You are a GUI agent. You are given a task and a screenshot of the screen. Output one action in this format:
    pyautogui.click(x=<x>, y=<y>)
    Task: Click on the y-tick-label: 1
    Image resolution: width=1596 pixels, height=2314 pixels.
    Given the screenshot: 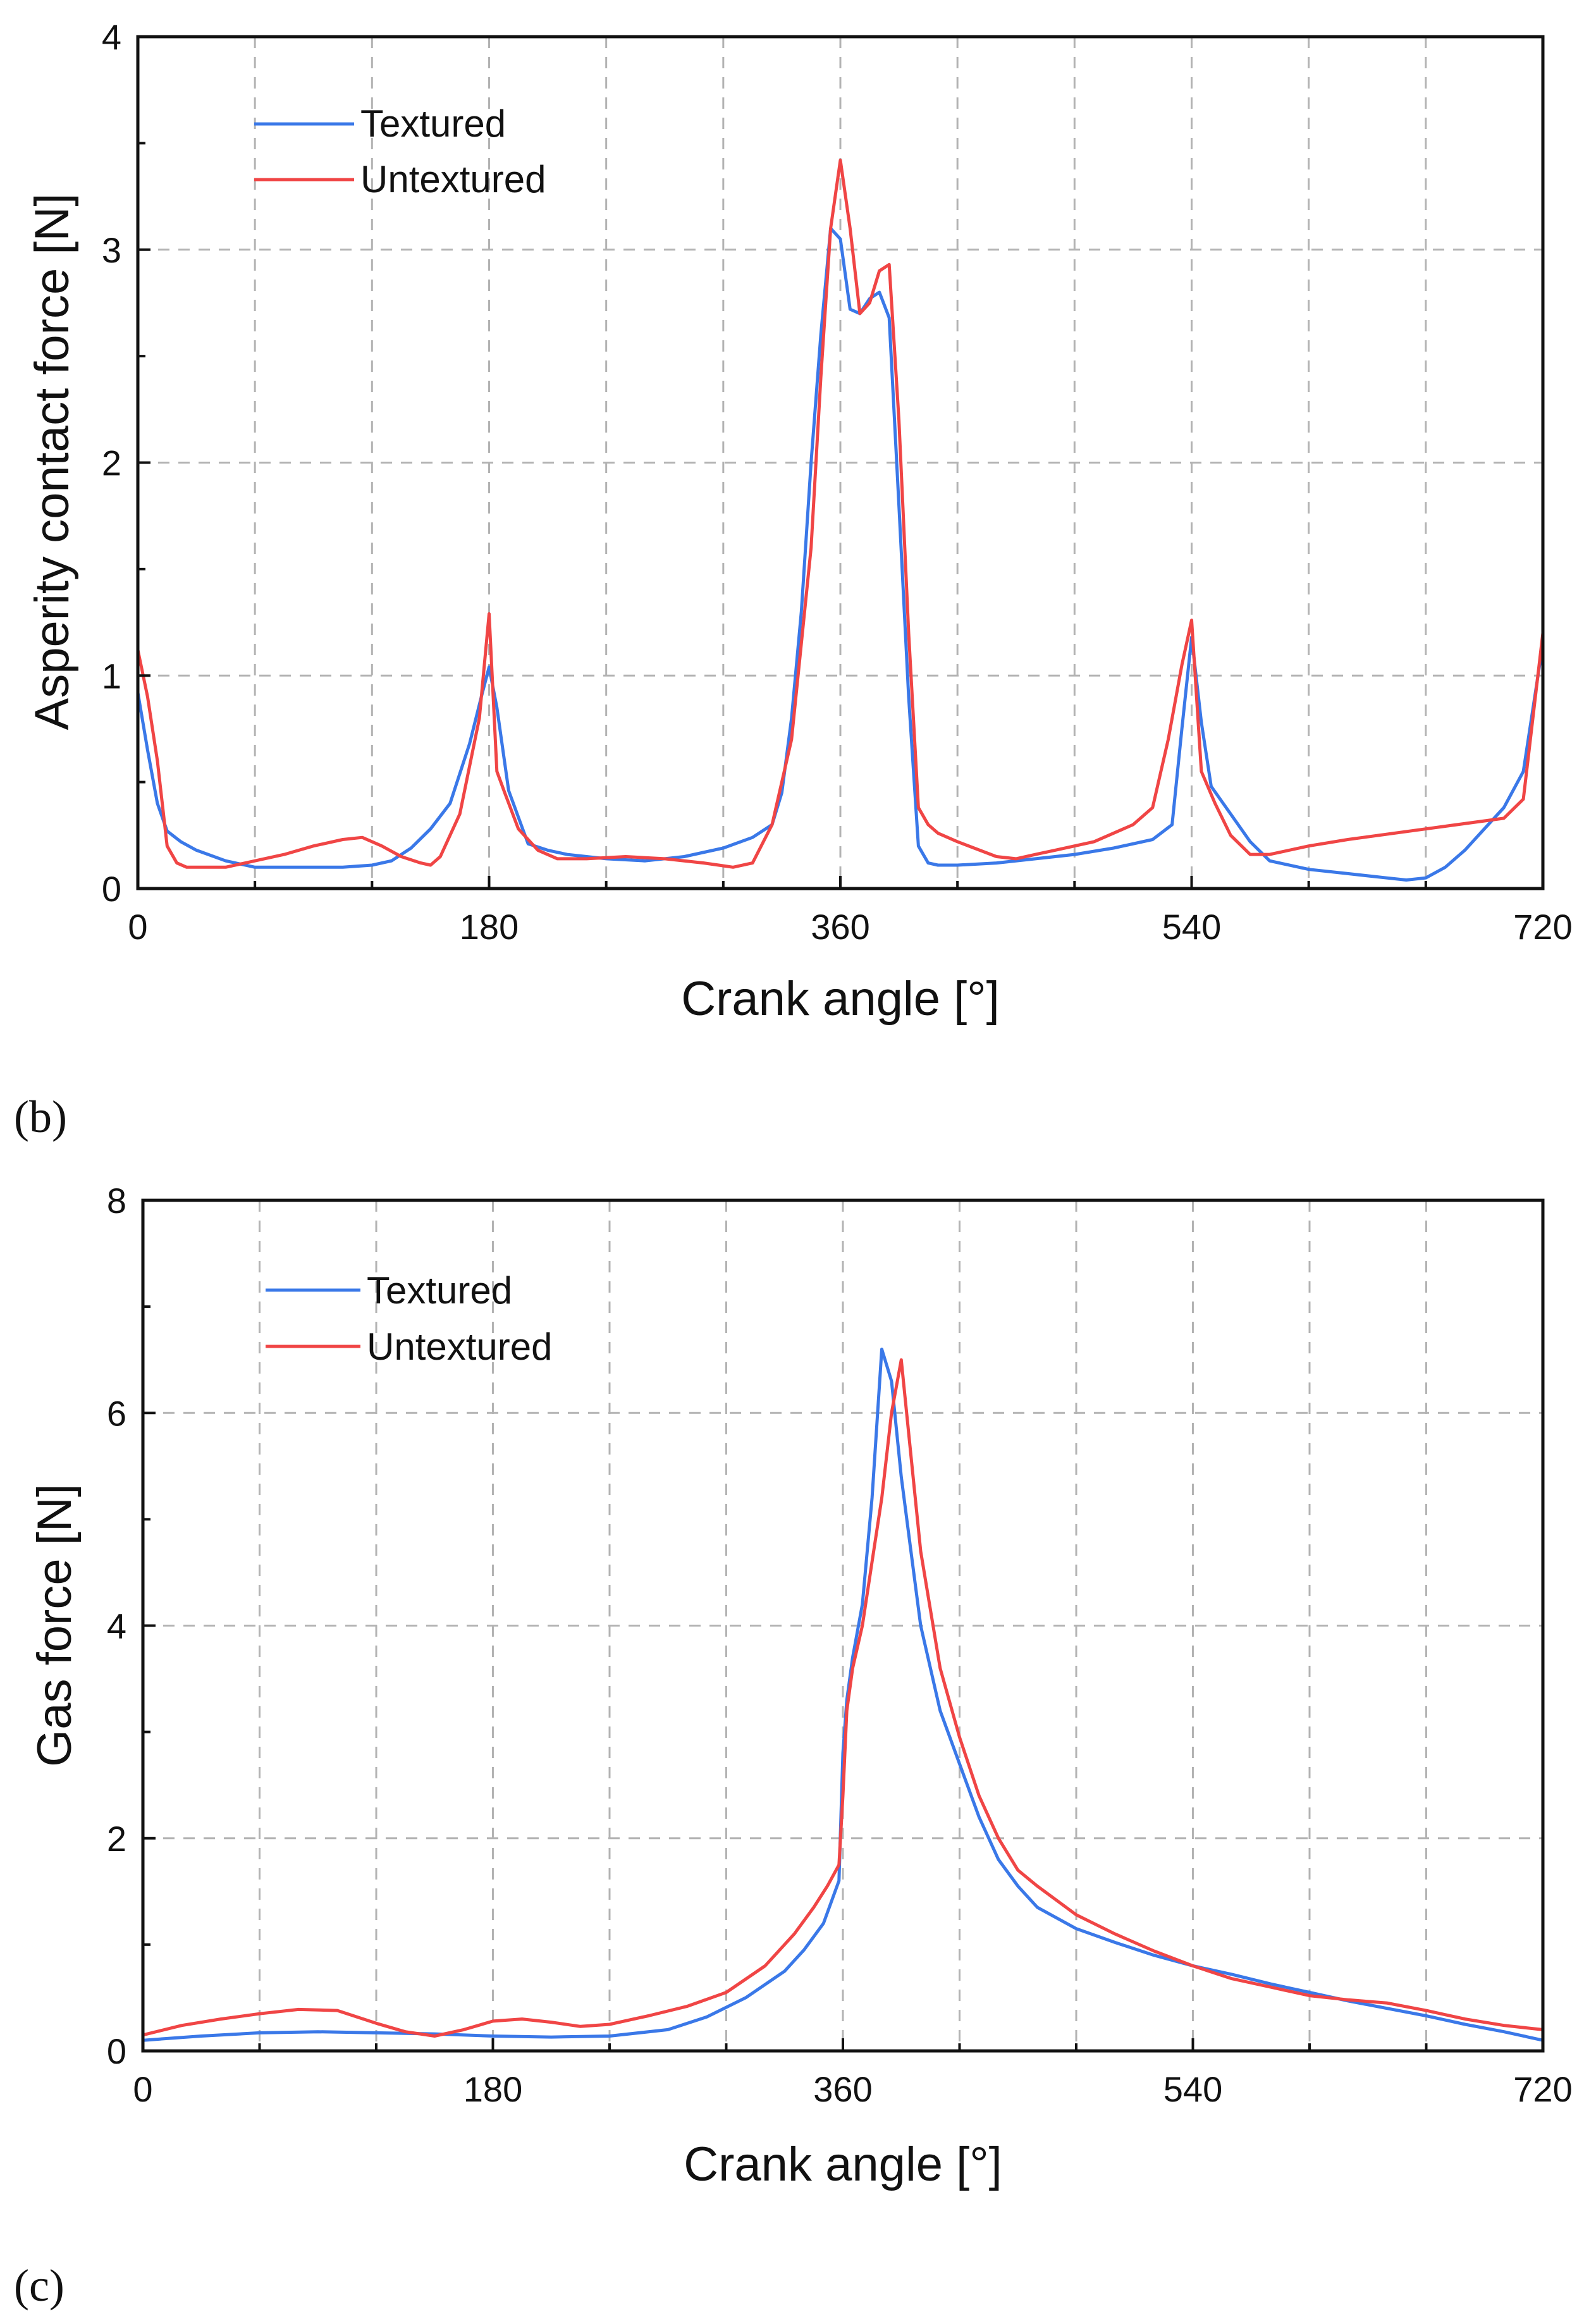 What is the action you would take?
    pyautogui.click(x=111, y=676)
    